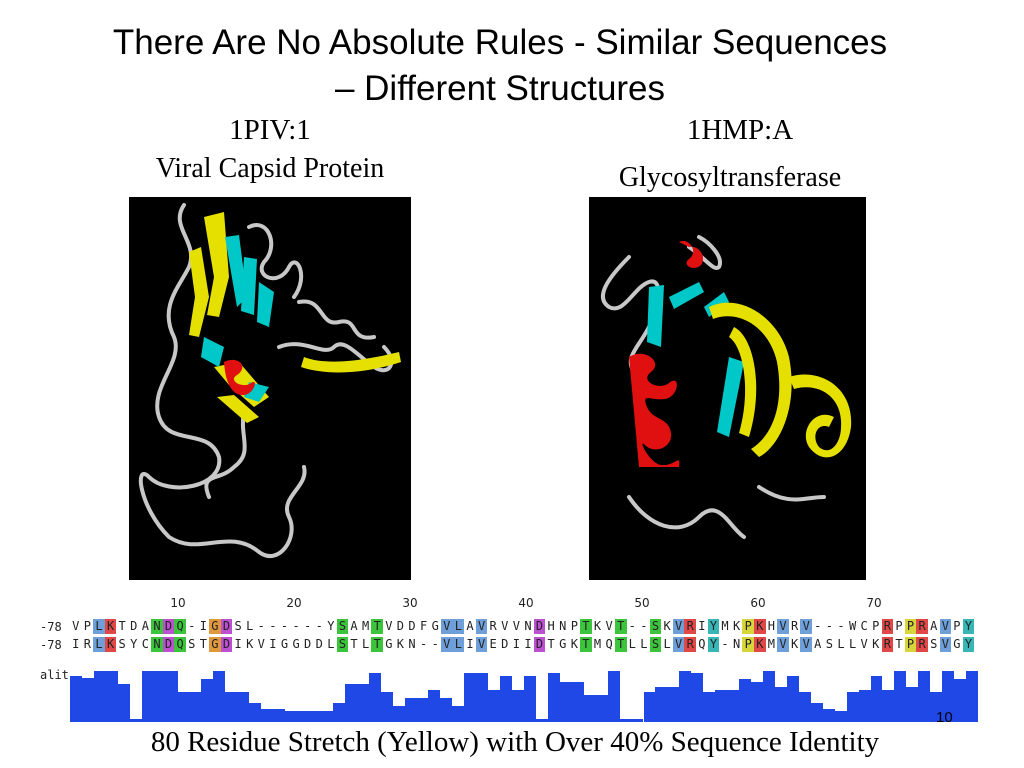 The width and height of the screenshot is (1024, 768). I want to click on sequence-2-label: -78, so click(51, 644).